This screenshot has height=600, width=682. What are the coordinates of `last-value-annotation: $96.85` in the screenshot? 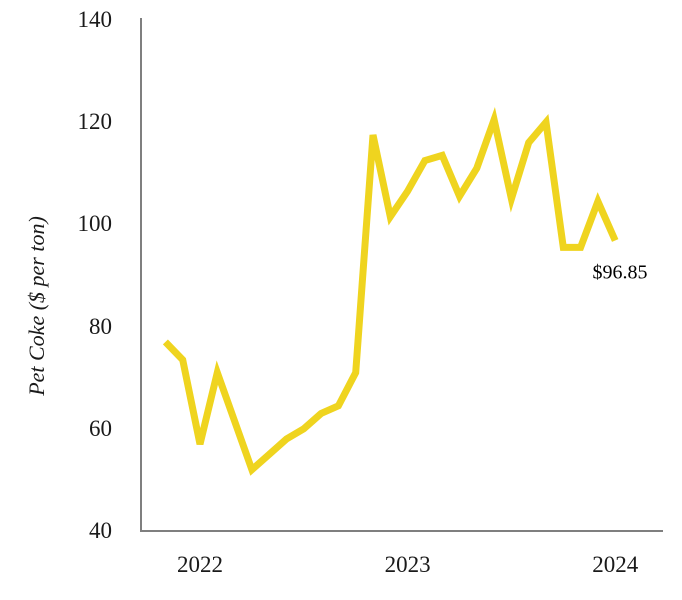 It's located at (620, 272).